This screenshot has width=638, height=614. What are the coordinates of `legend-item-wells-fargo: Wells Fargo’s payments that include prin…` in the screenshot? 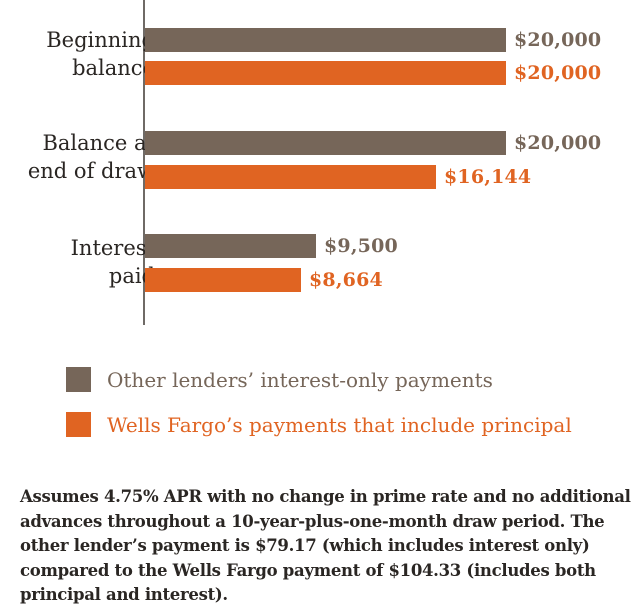 It's located at (319, 424).